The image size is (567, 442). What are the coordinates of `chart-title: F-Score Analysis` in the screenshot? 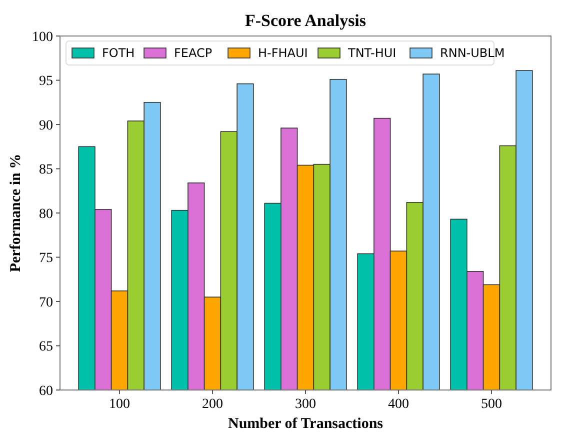 It's located at (305, 20).